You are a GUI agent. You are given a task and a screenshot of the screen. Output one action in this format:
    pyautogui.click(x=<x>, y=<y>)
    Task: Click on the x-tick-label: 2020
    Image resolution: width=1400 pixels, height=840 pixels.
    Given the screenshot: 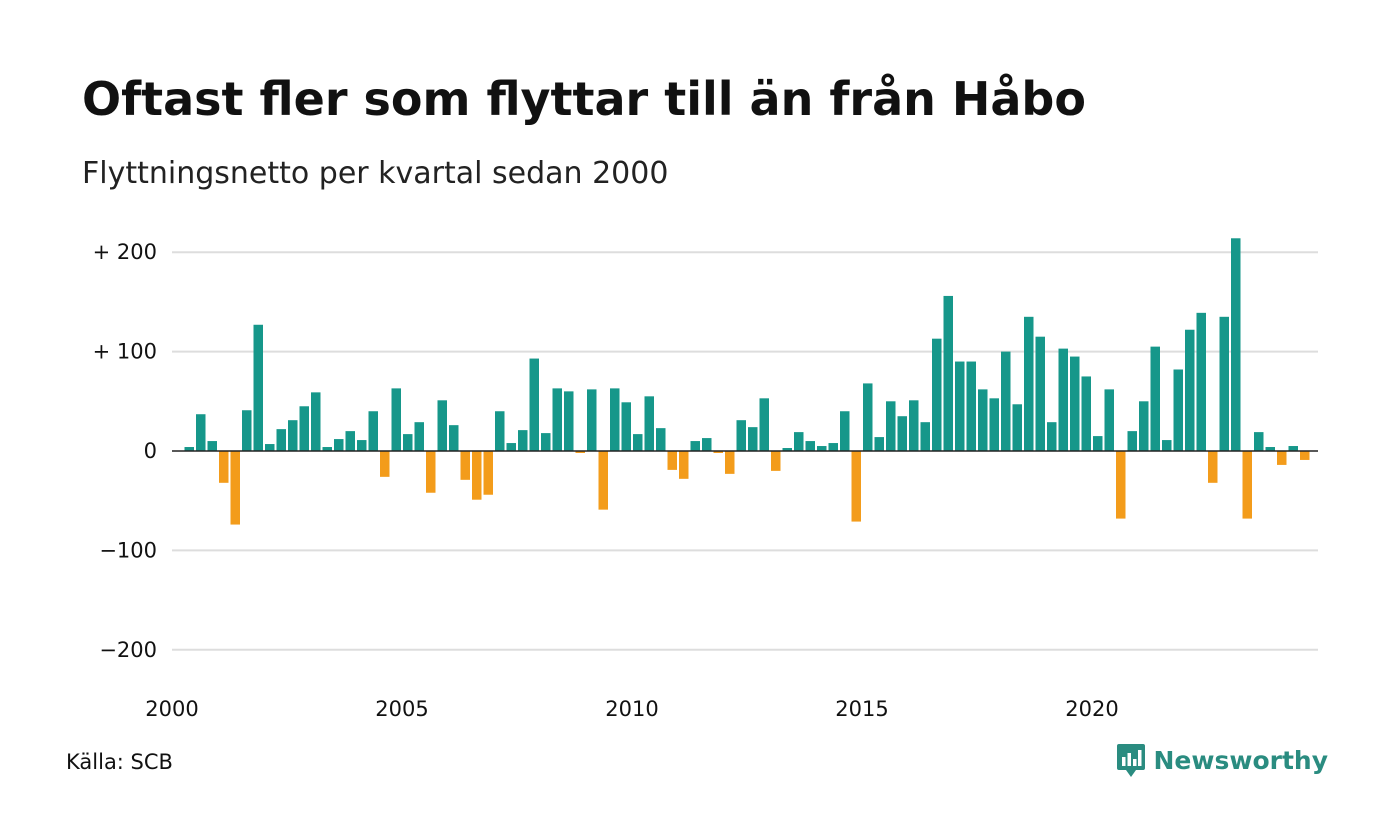 What is the action you would take?
    pyautogui.click(x=1091, y=709)
    